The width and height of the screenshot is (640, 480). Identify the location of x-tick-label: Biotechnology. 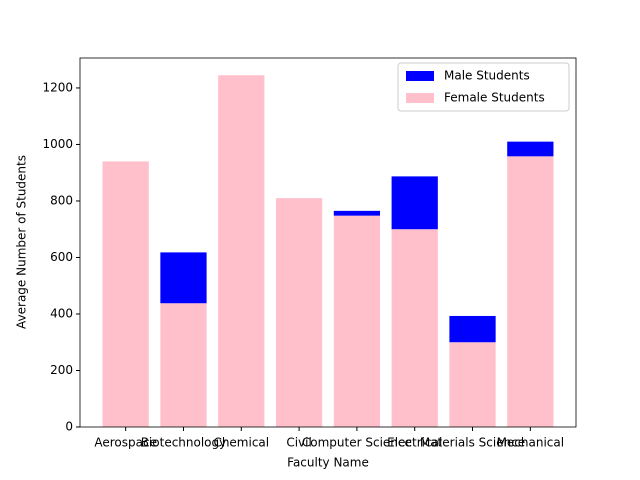
(184, 443).